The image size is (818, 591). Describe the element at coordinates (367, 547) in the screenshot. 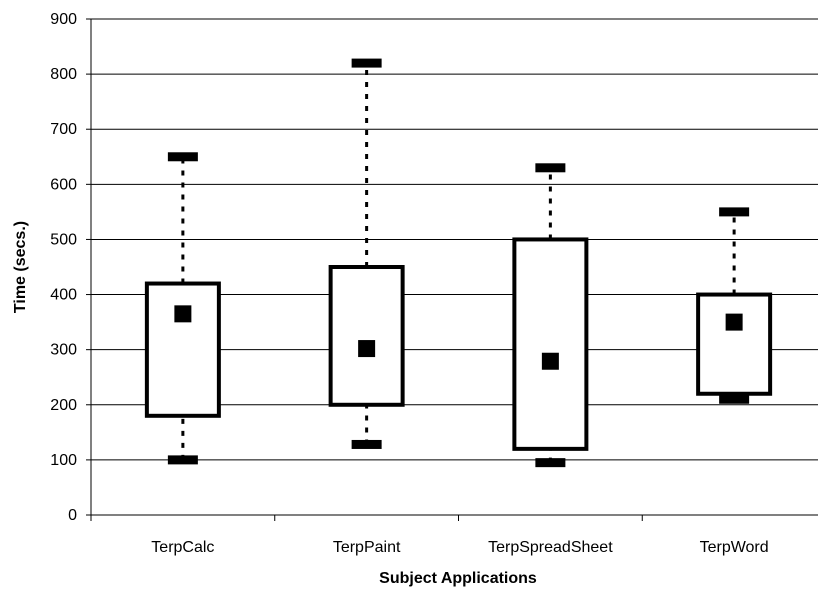

I see `x-tick-label: TerpPaint` at that location.